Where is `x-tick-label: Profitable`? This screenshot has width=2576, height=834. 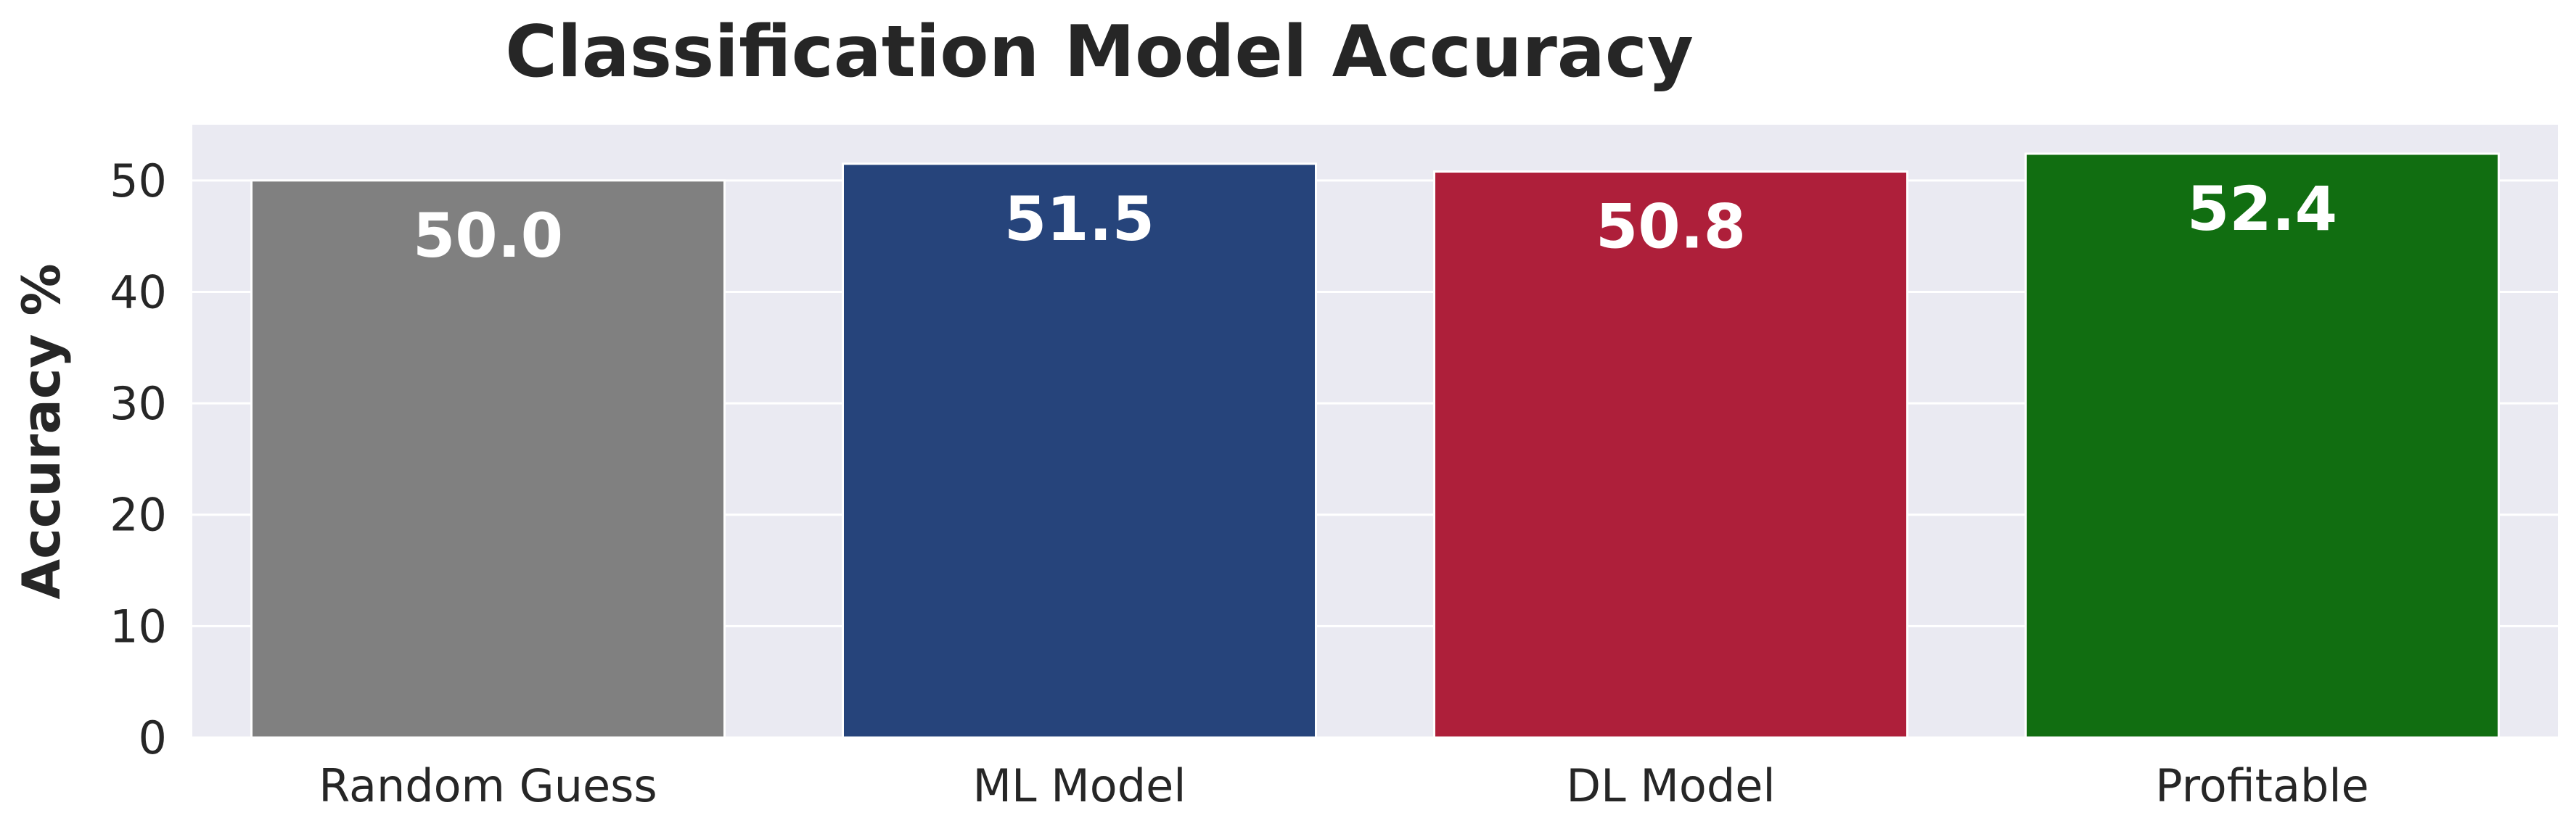
x-tick-label: Profitable is located at coordinates (2261, 786).